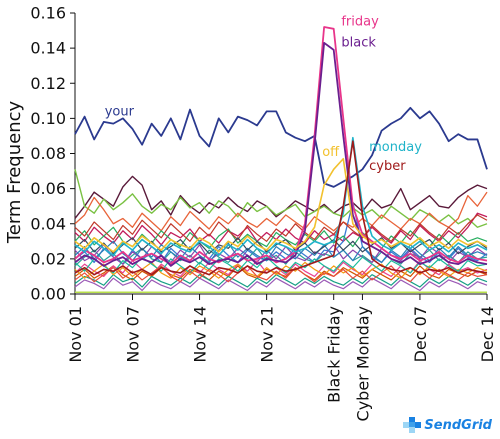 The image size is (500, 439). I want to click on y-tick-label: 0.02, so click(48, 258).